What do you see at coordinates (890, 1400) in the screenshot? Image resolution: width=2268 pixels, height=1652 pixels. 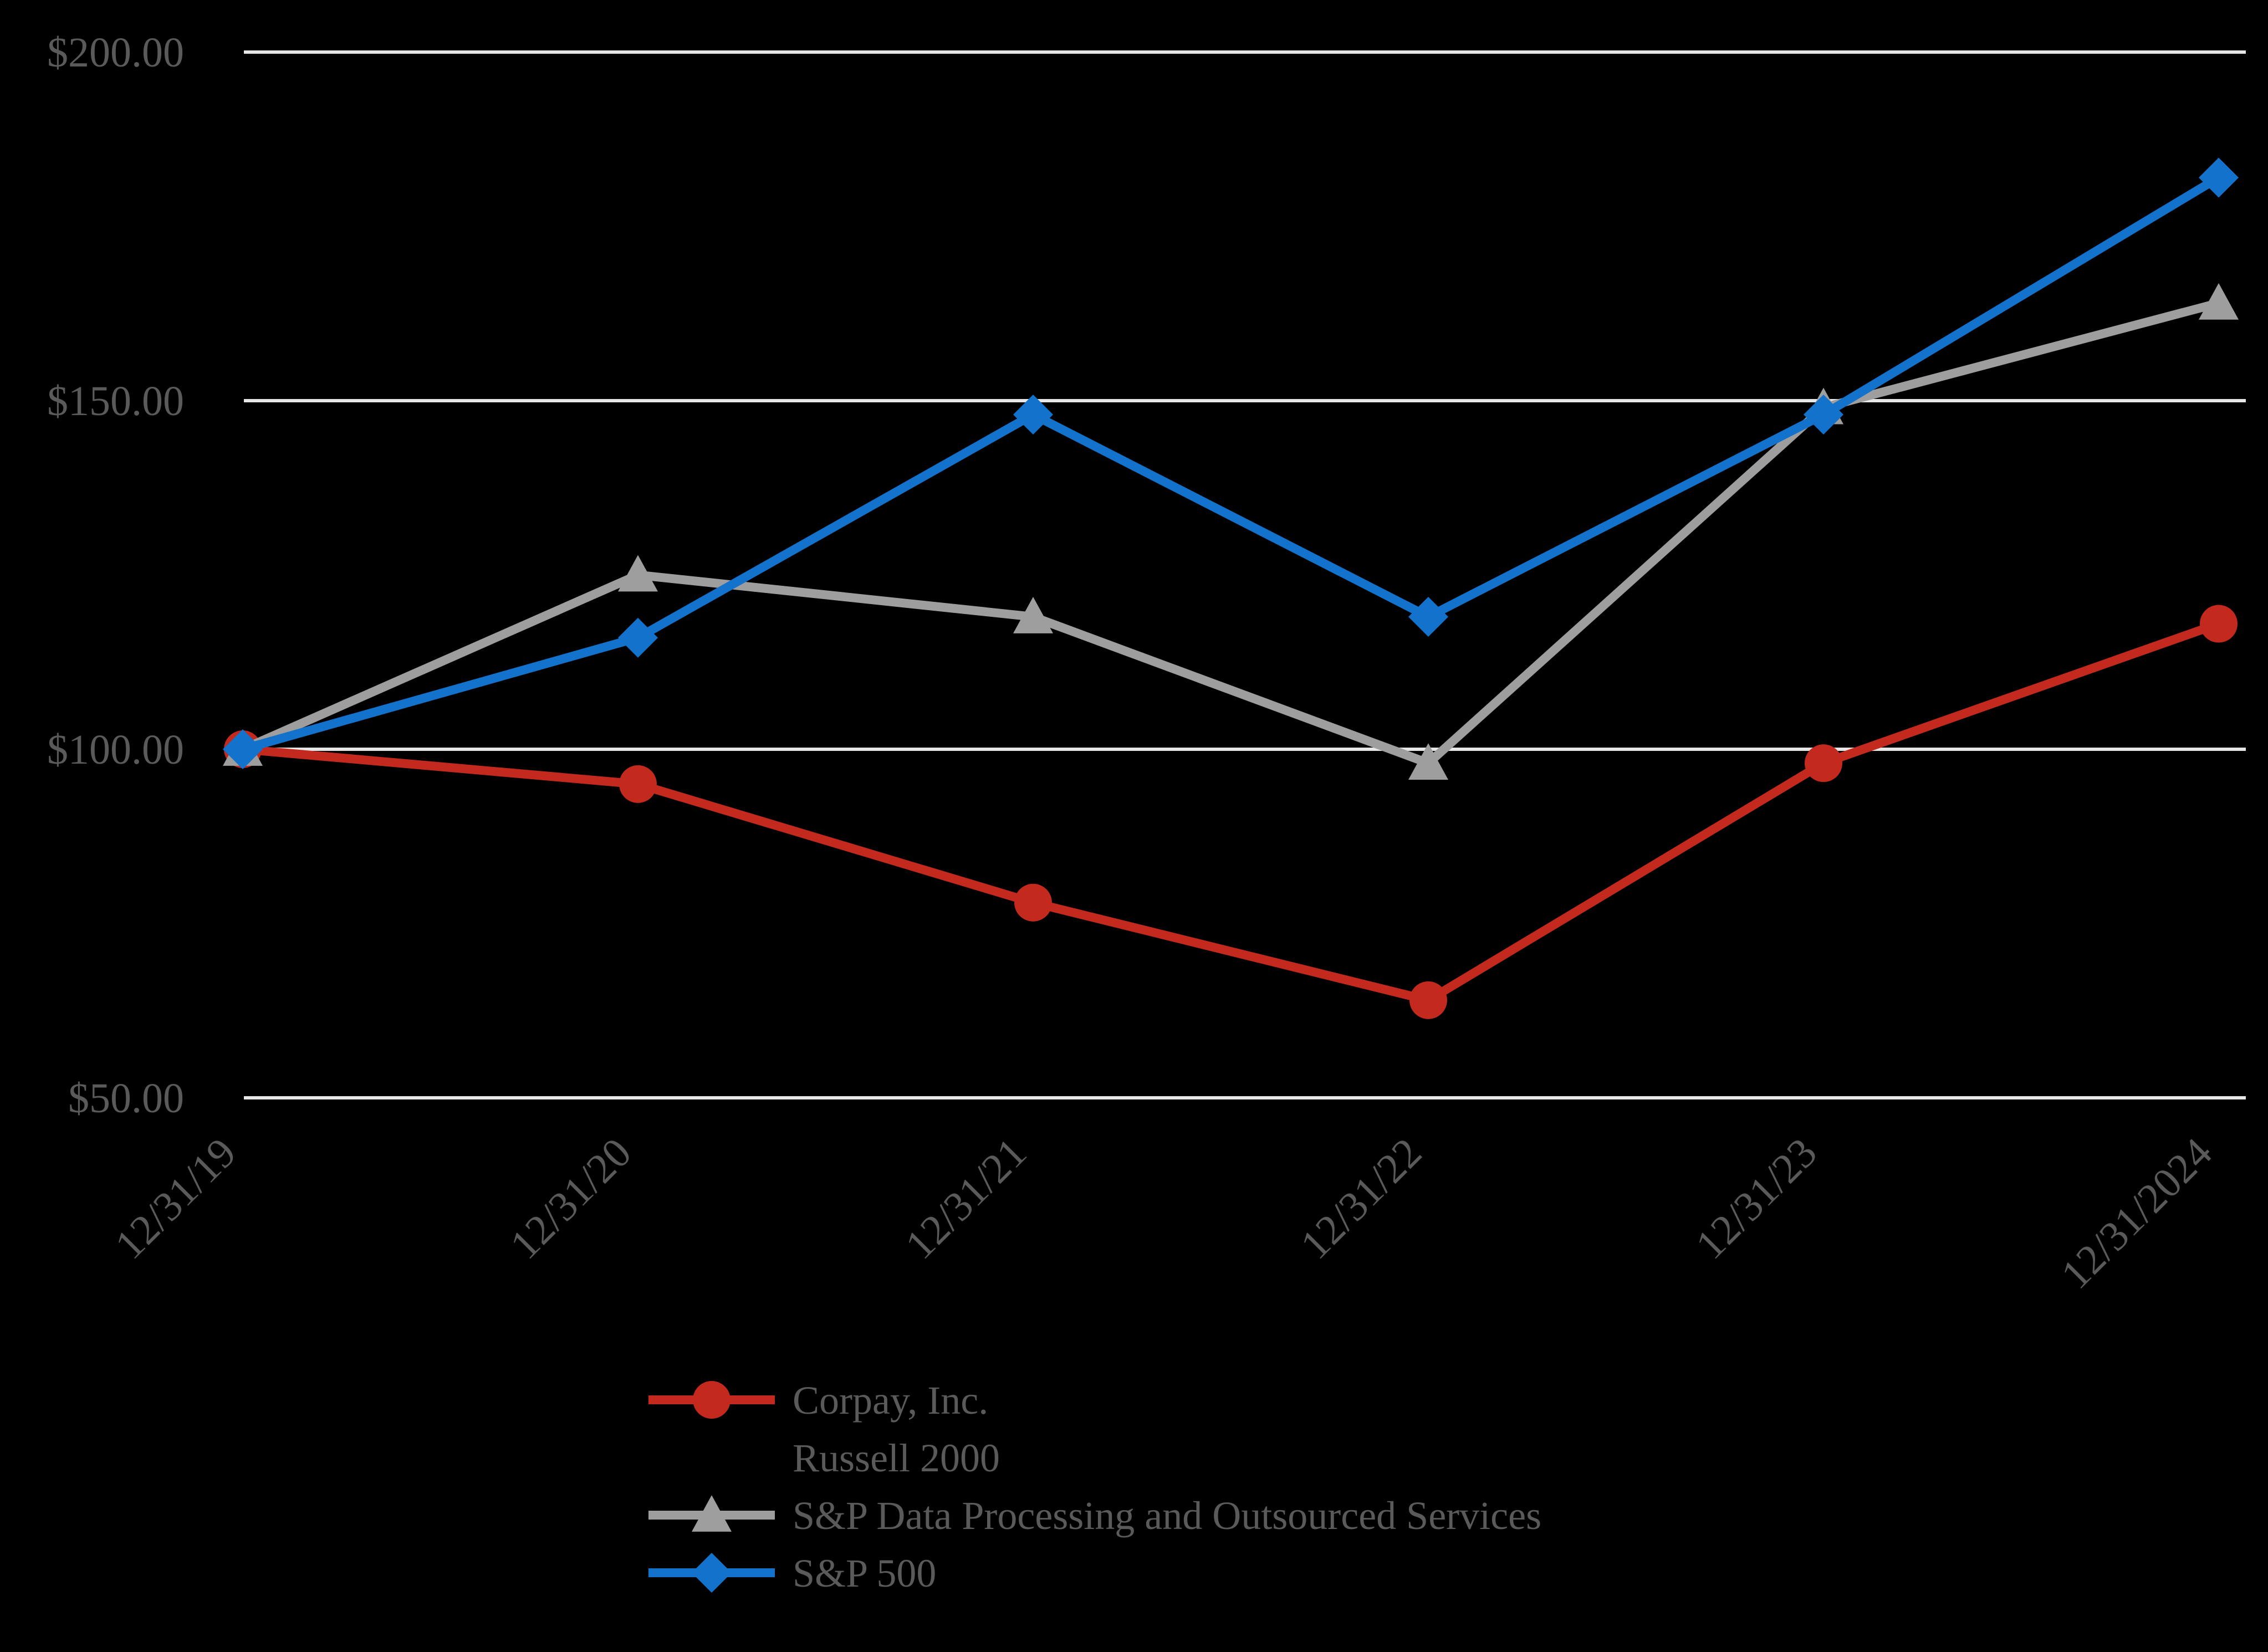 I see `legend-label: Corpay, Inc.` at bounding box center [890, 1400].